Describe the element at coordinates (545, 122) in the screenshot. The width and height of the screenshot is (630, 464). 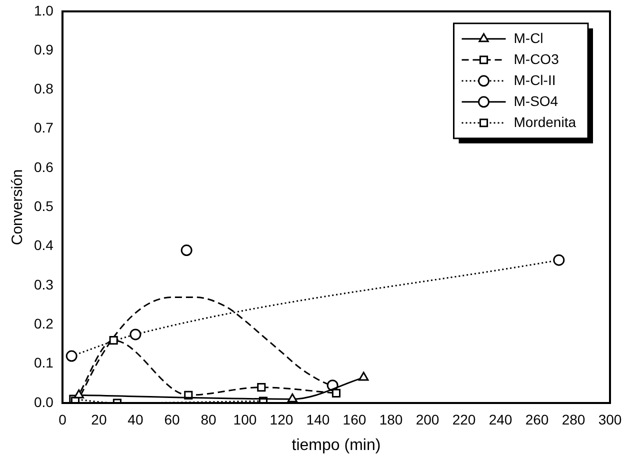
I see `legend-label: Mordenita` at that location.